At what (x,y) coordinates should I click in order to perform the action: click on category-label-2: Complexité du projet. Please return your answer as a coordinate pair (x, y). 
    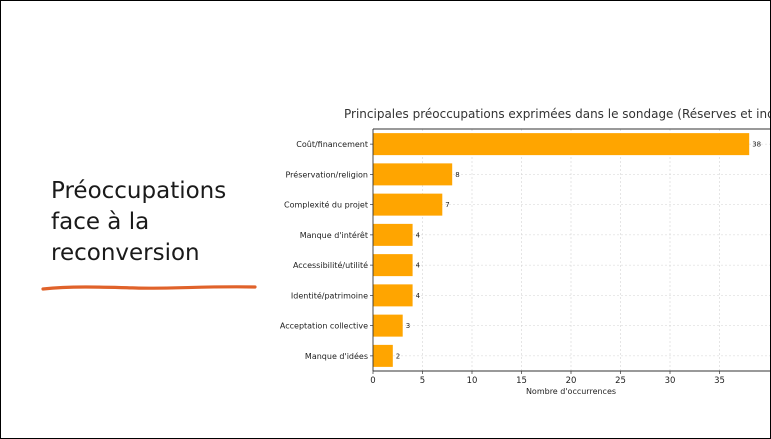
    Looking at the image, I should click on (326, 205).